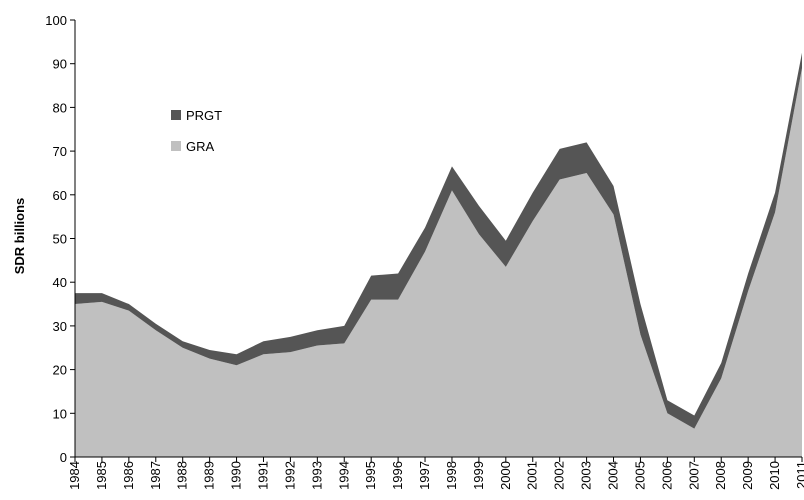 The height and width of the screenshot is (500, 804). I want to click on y-tick-label: 90, so click(60, 64).